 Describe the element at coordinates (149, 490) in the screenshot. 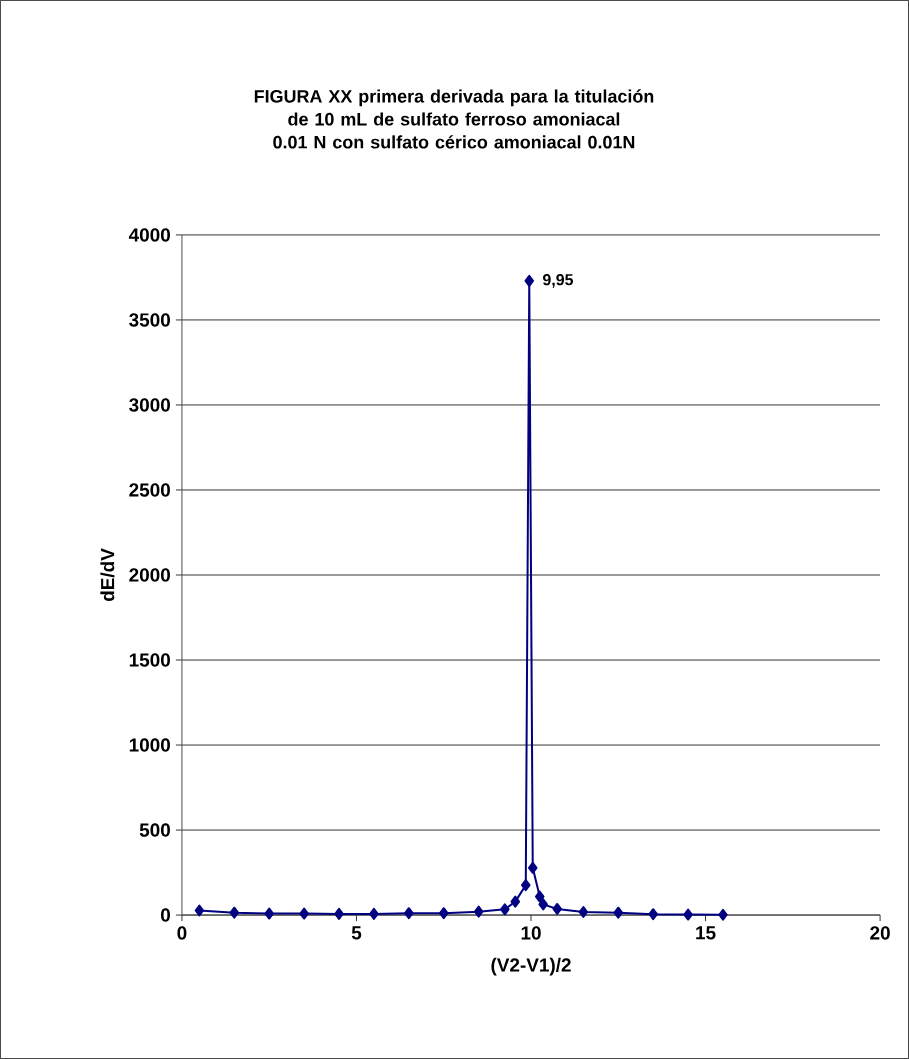

I see `y-tick-label: 2500` at that location.